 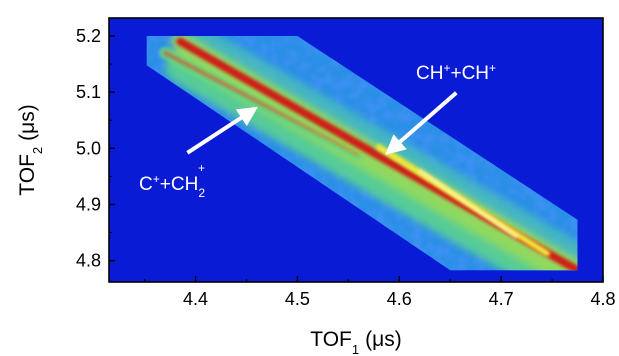 I want to click on y-tick-label: 5.1, so click(x=88, y=92).